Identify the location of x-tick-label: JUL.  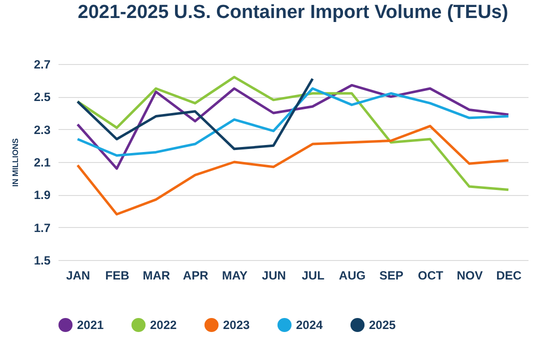
(313, 275).